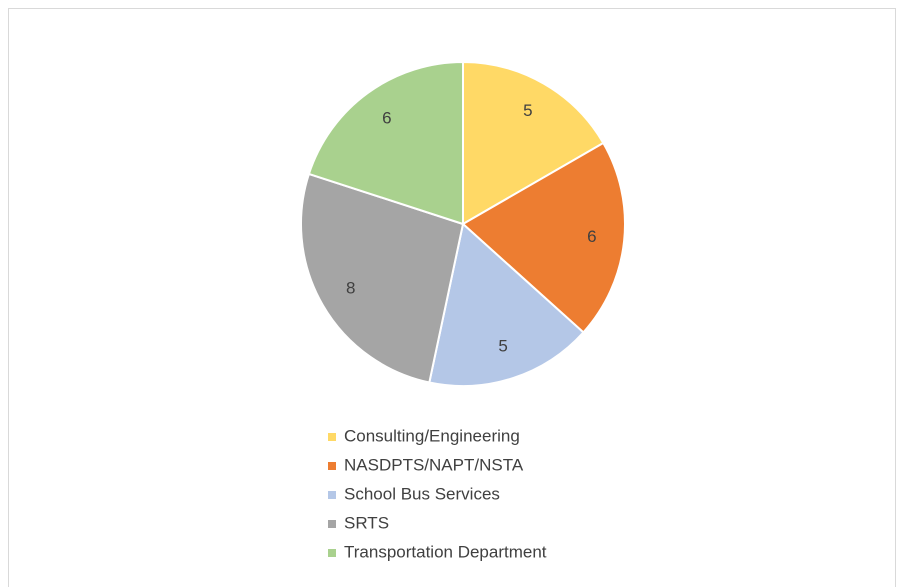 The width and height of the screenshot is (904, 587). What do you see at coordinates (422, 493) in the screenshot?
I see `legend-label: School Bus Services` at bounding box center [422, 493].